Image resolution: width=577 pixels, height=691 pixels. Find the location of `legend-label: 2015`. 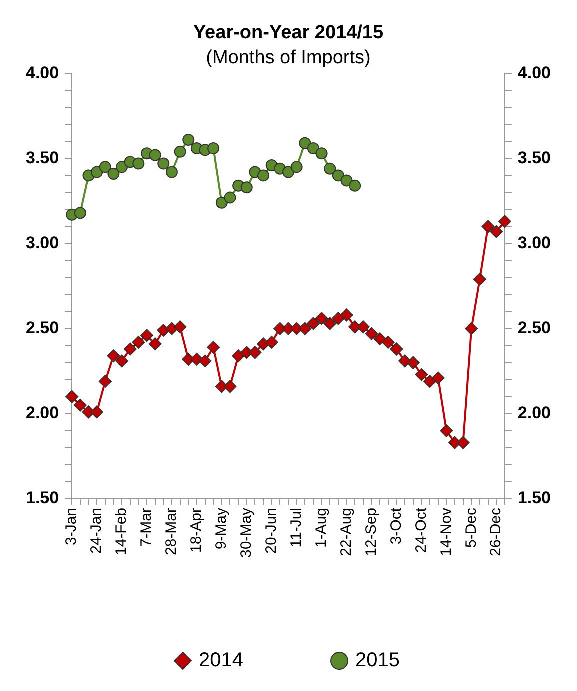

legend-label: 2015 is located at coordinates (378, 661).